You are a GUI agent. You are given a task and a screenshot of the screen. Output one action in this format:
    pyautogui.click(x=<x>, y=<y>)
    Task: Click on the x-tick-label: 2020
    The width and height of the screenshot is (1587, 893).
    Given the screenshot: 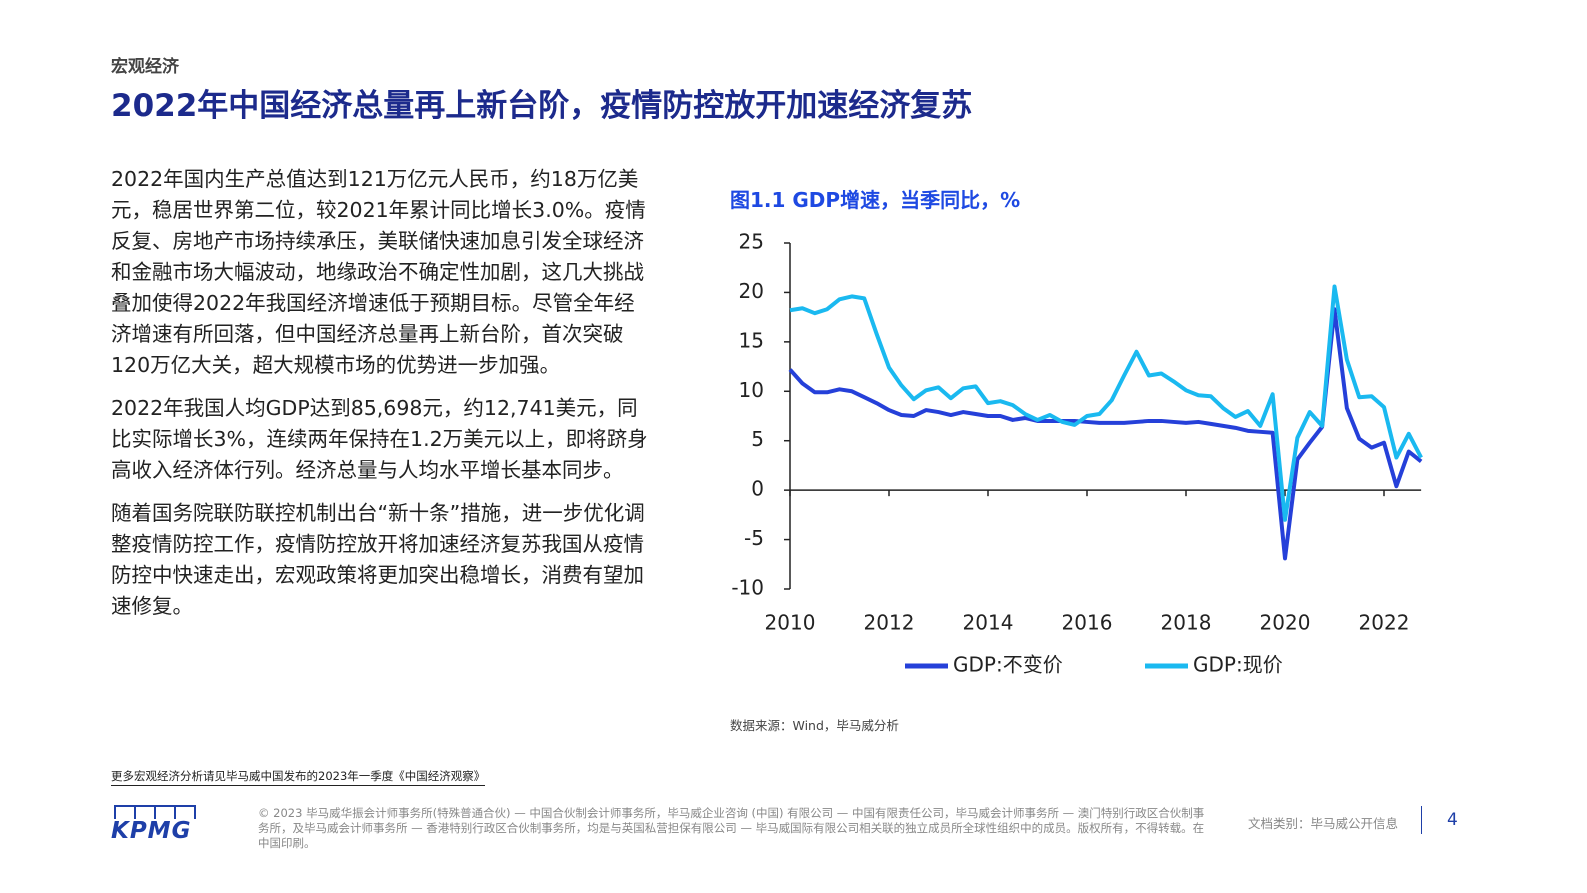 What is the action you would take?
    pyautogui.click(x=1285, y=623)
    